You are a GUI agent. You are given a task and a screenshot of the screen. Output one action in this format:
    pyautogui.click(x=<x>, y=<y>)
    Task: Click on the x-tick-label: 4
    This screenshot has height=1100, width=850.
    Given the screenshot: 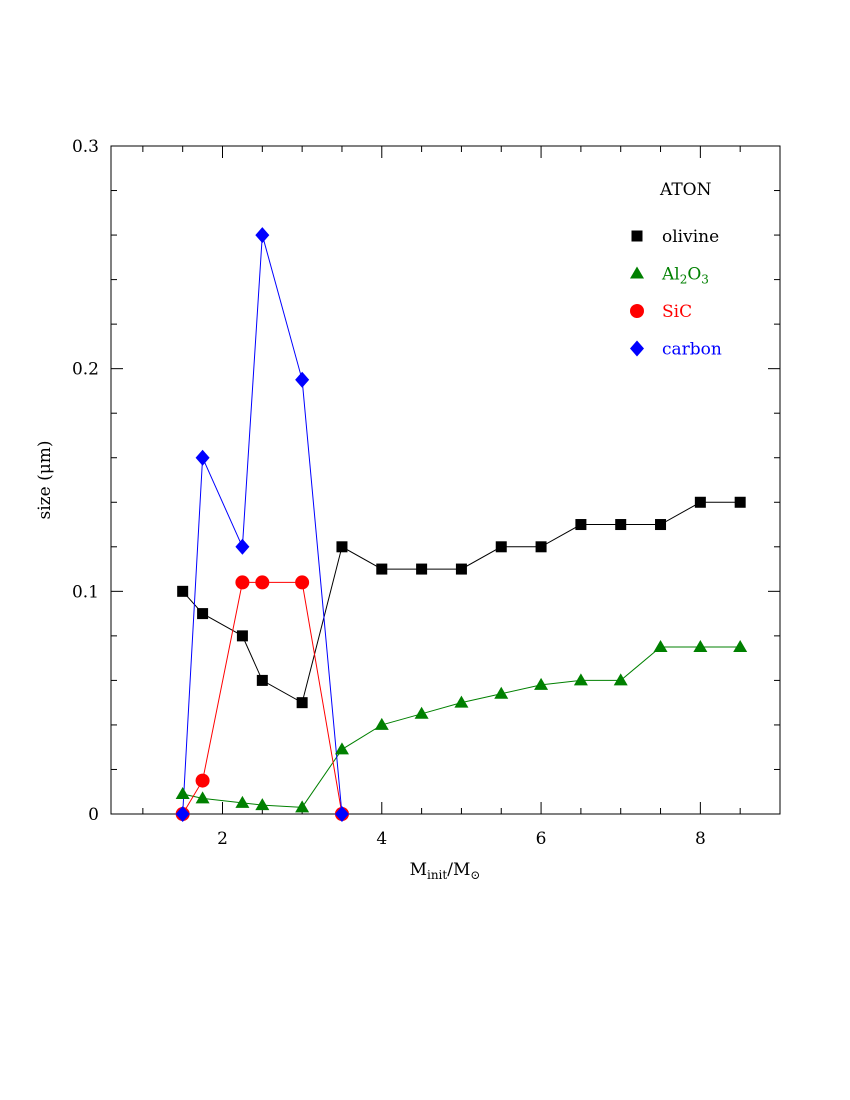 What is the action you would take?
    pyautogui.click(x=381, y=839)
    